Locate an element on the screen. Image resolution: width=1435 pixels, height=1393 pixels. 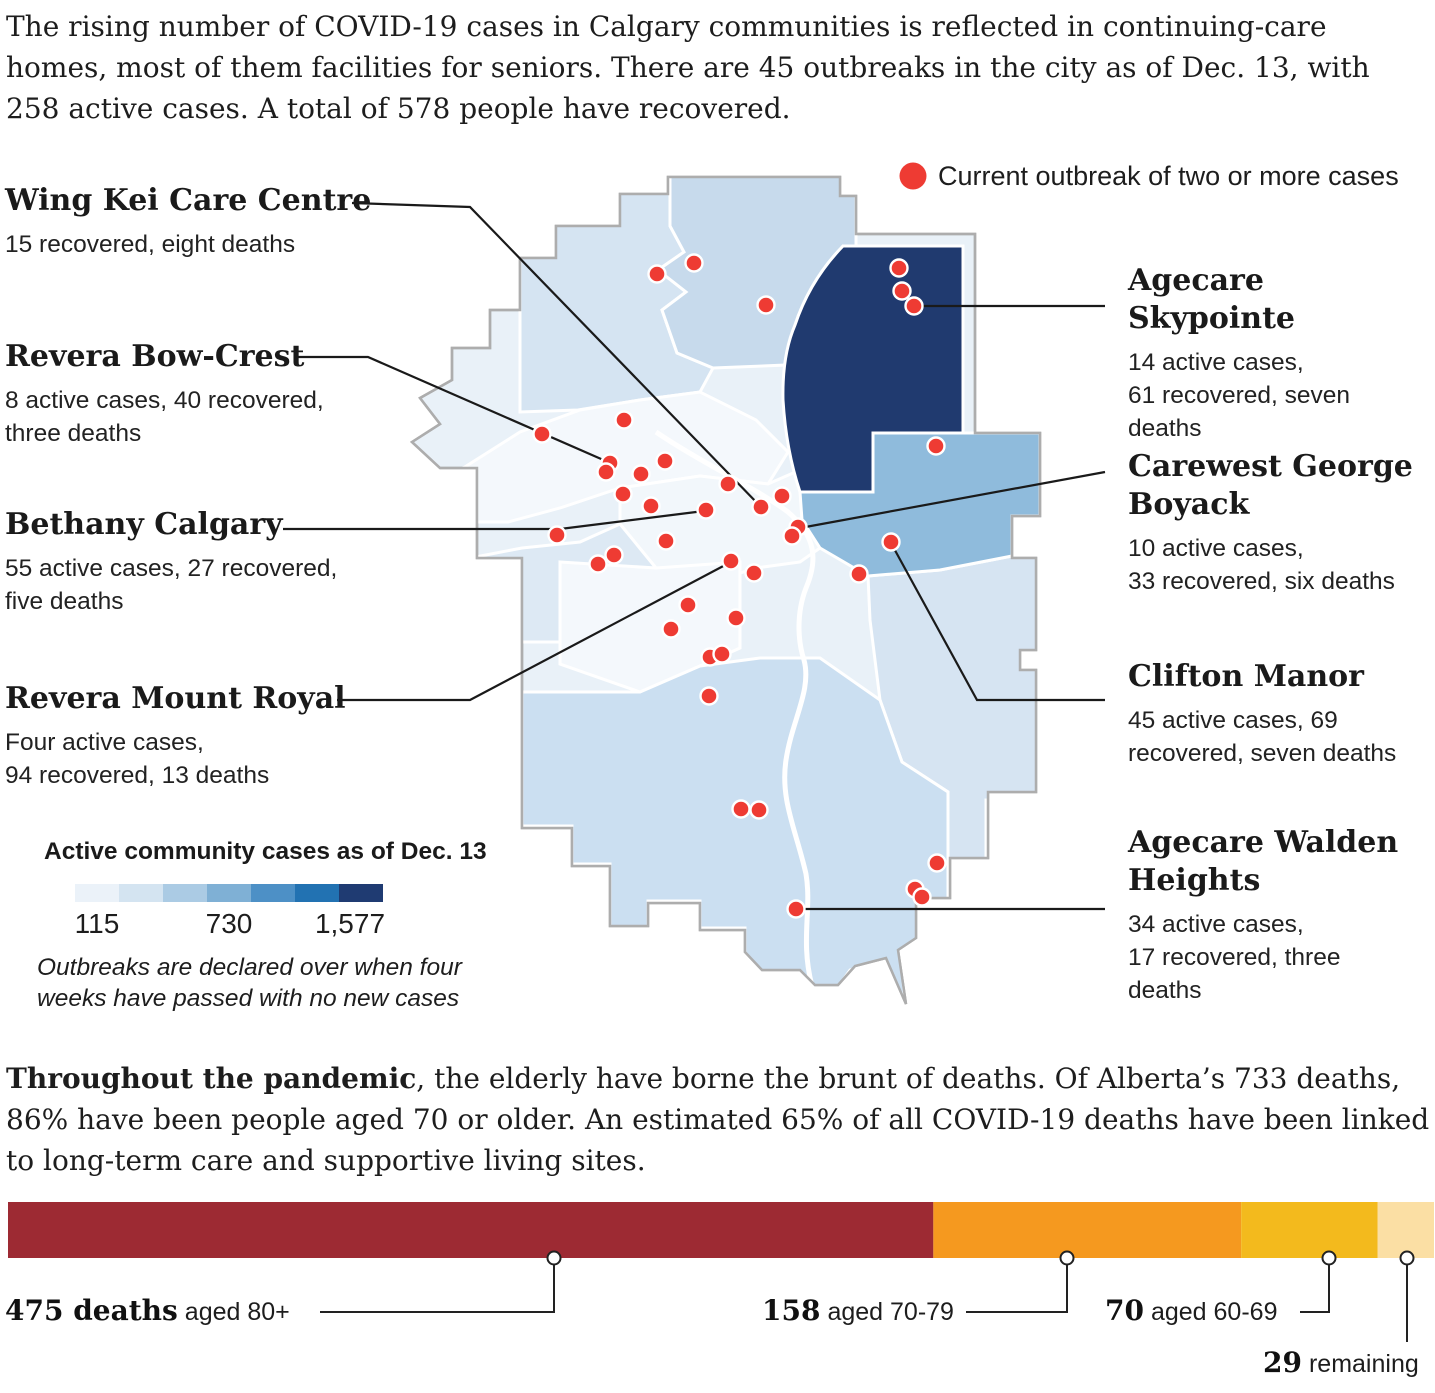
bar-label-60-69: 70 aged 60-69 is located at coordinates (1191, 1310).